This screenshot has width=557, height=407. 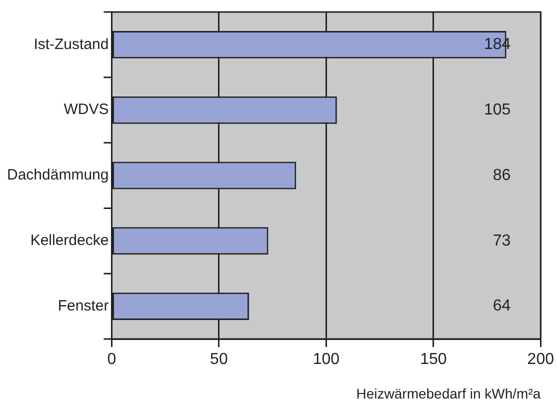 What do you see at coordinates (69, 241) in the screenshot?
I see `y-tick-label: Kellerdecke` at bounding box center [69, 241].